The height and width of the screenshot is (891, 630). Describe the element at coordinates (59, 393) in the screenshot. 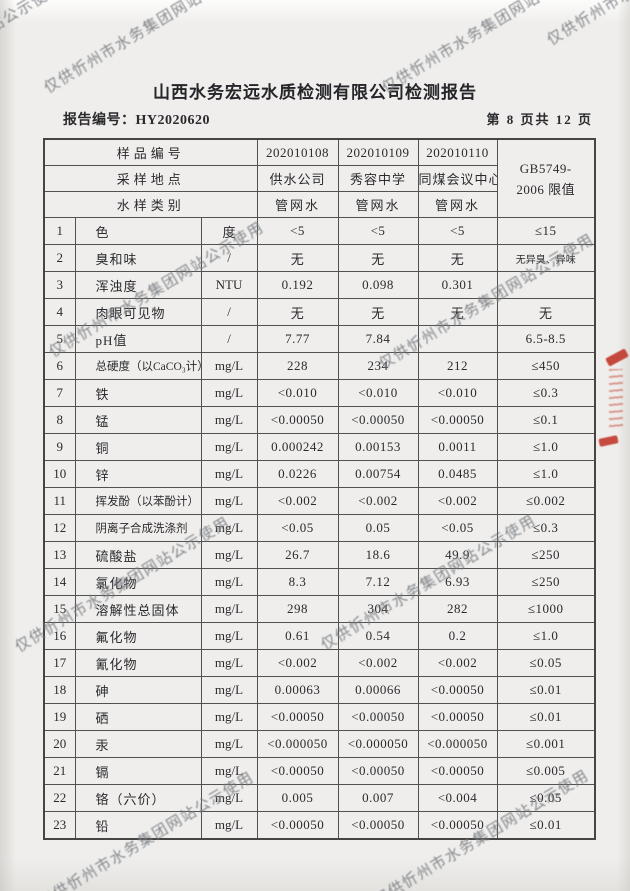

I see `row-number: 7` at that location.